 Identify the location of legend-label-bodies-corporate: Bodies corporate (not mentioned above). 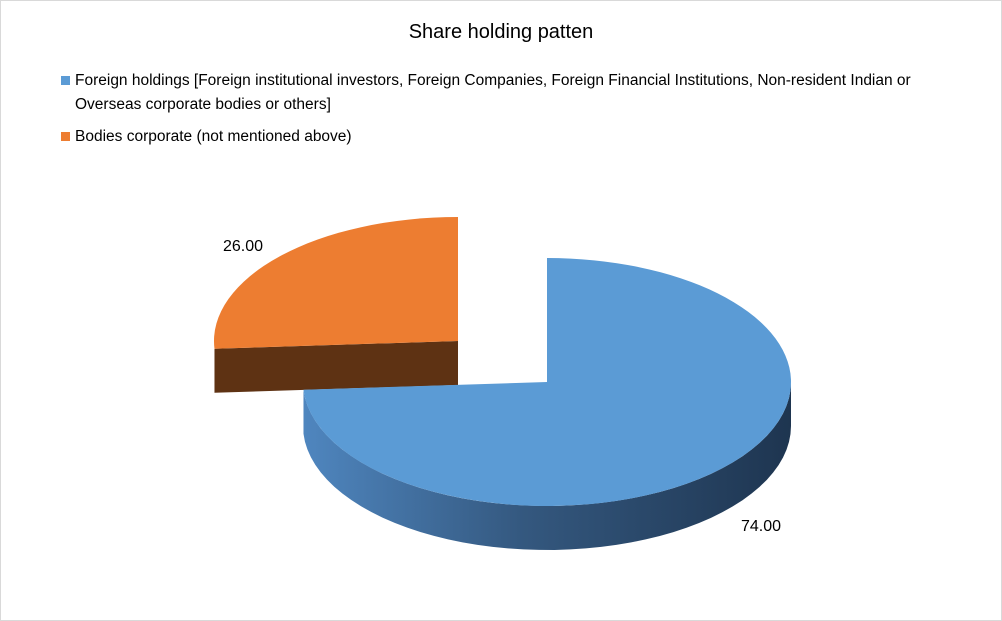
(213, 136).